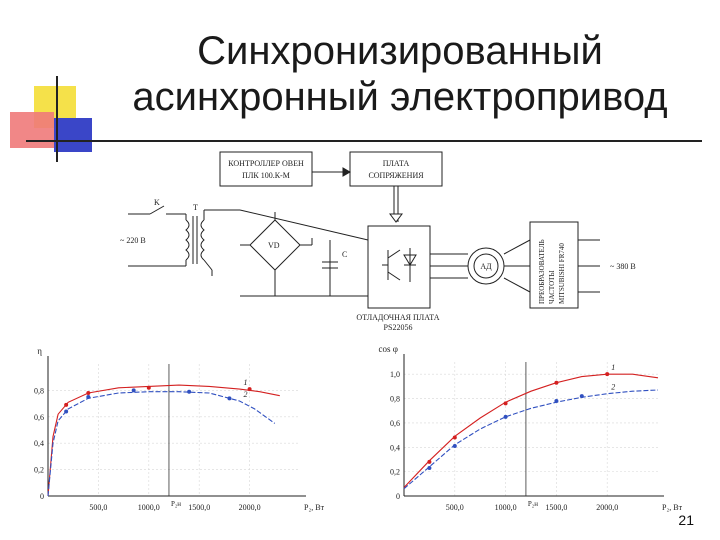 The image size is (720, 540). I want to click on converter-label-3: MITSUBISHI FR740, so click(562, 273).